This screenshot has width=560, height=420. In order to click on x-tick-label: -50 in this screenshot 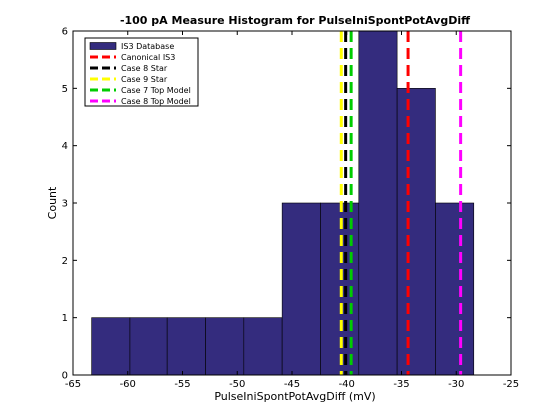, I will do `click(237, 384)`.